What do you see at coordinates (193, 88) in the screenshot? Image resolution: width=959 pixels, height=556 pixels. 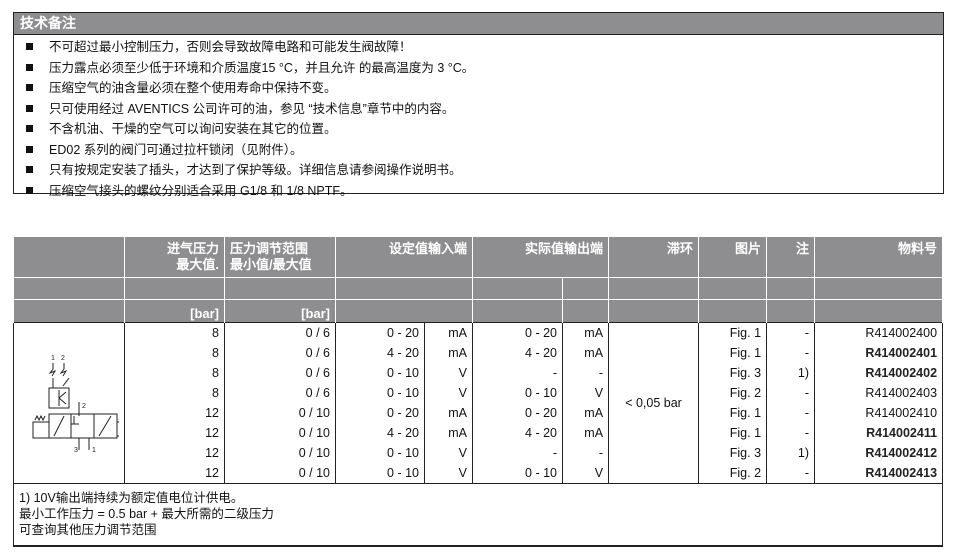 I see `note-text: 压缩空气的油含量必须在整个使用寿命中保持不变。` at bounding box center [193, 88].